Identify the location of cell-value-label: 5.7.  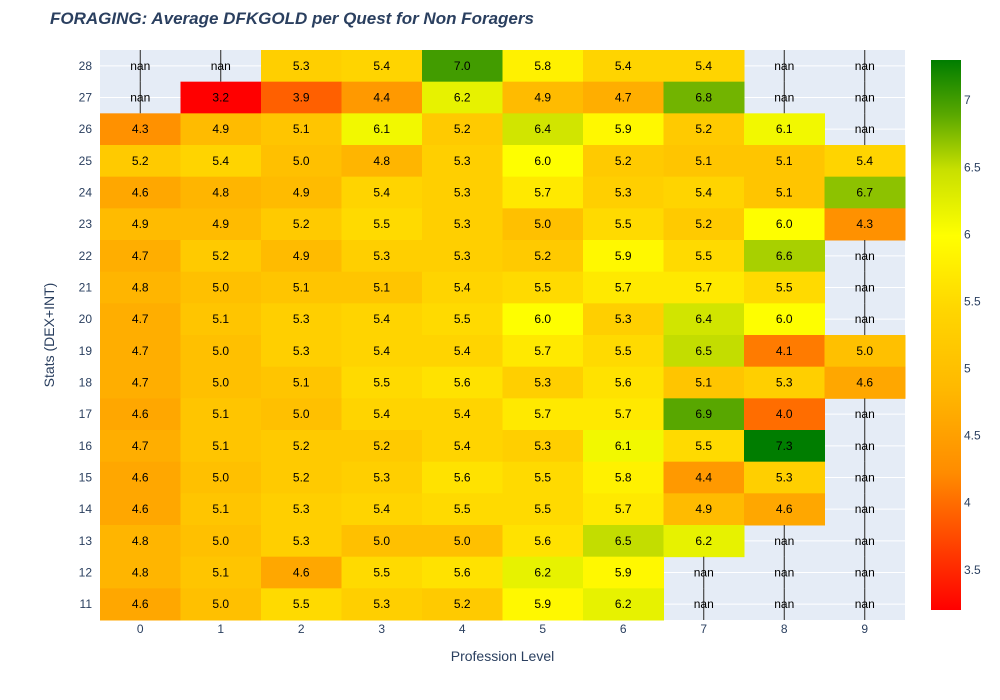
(542, 351).